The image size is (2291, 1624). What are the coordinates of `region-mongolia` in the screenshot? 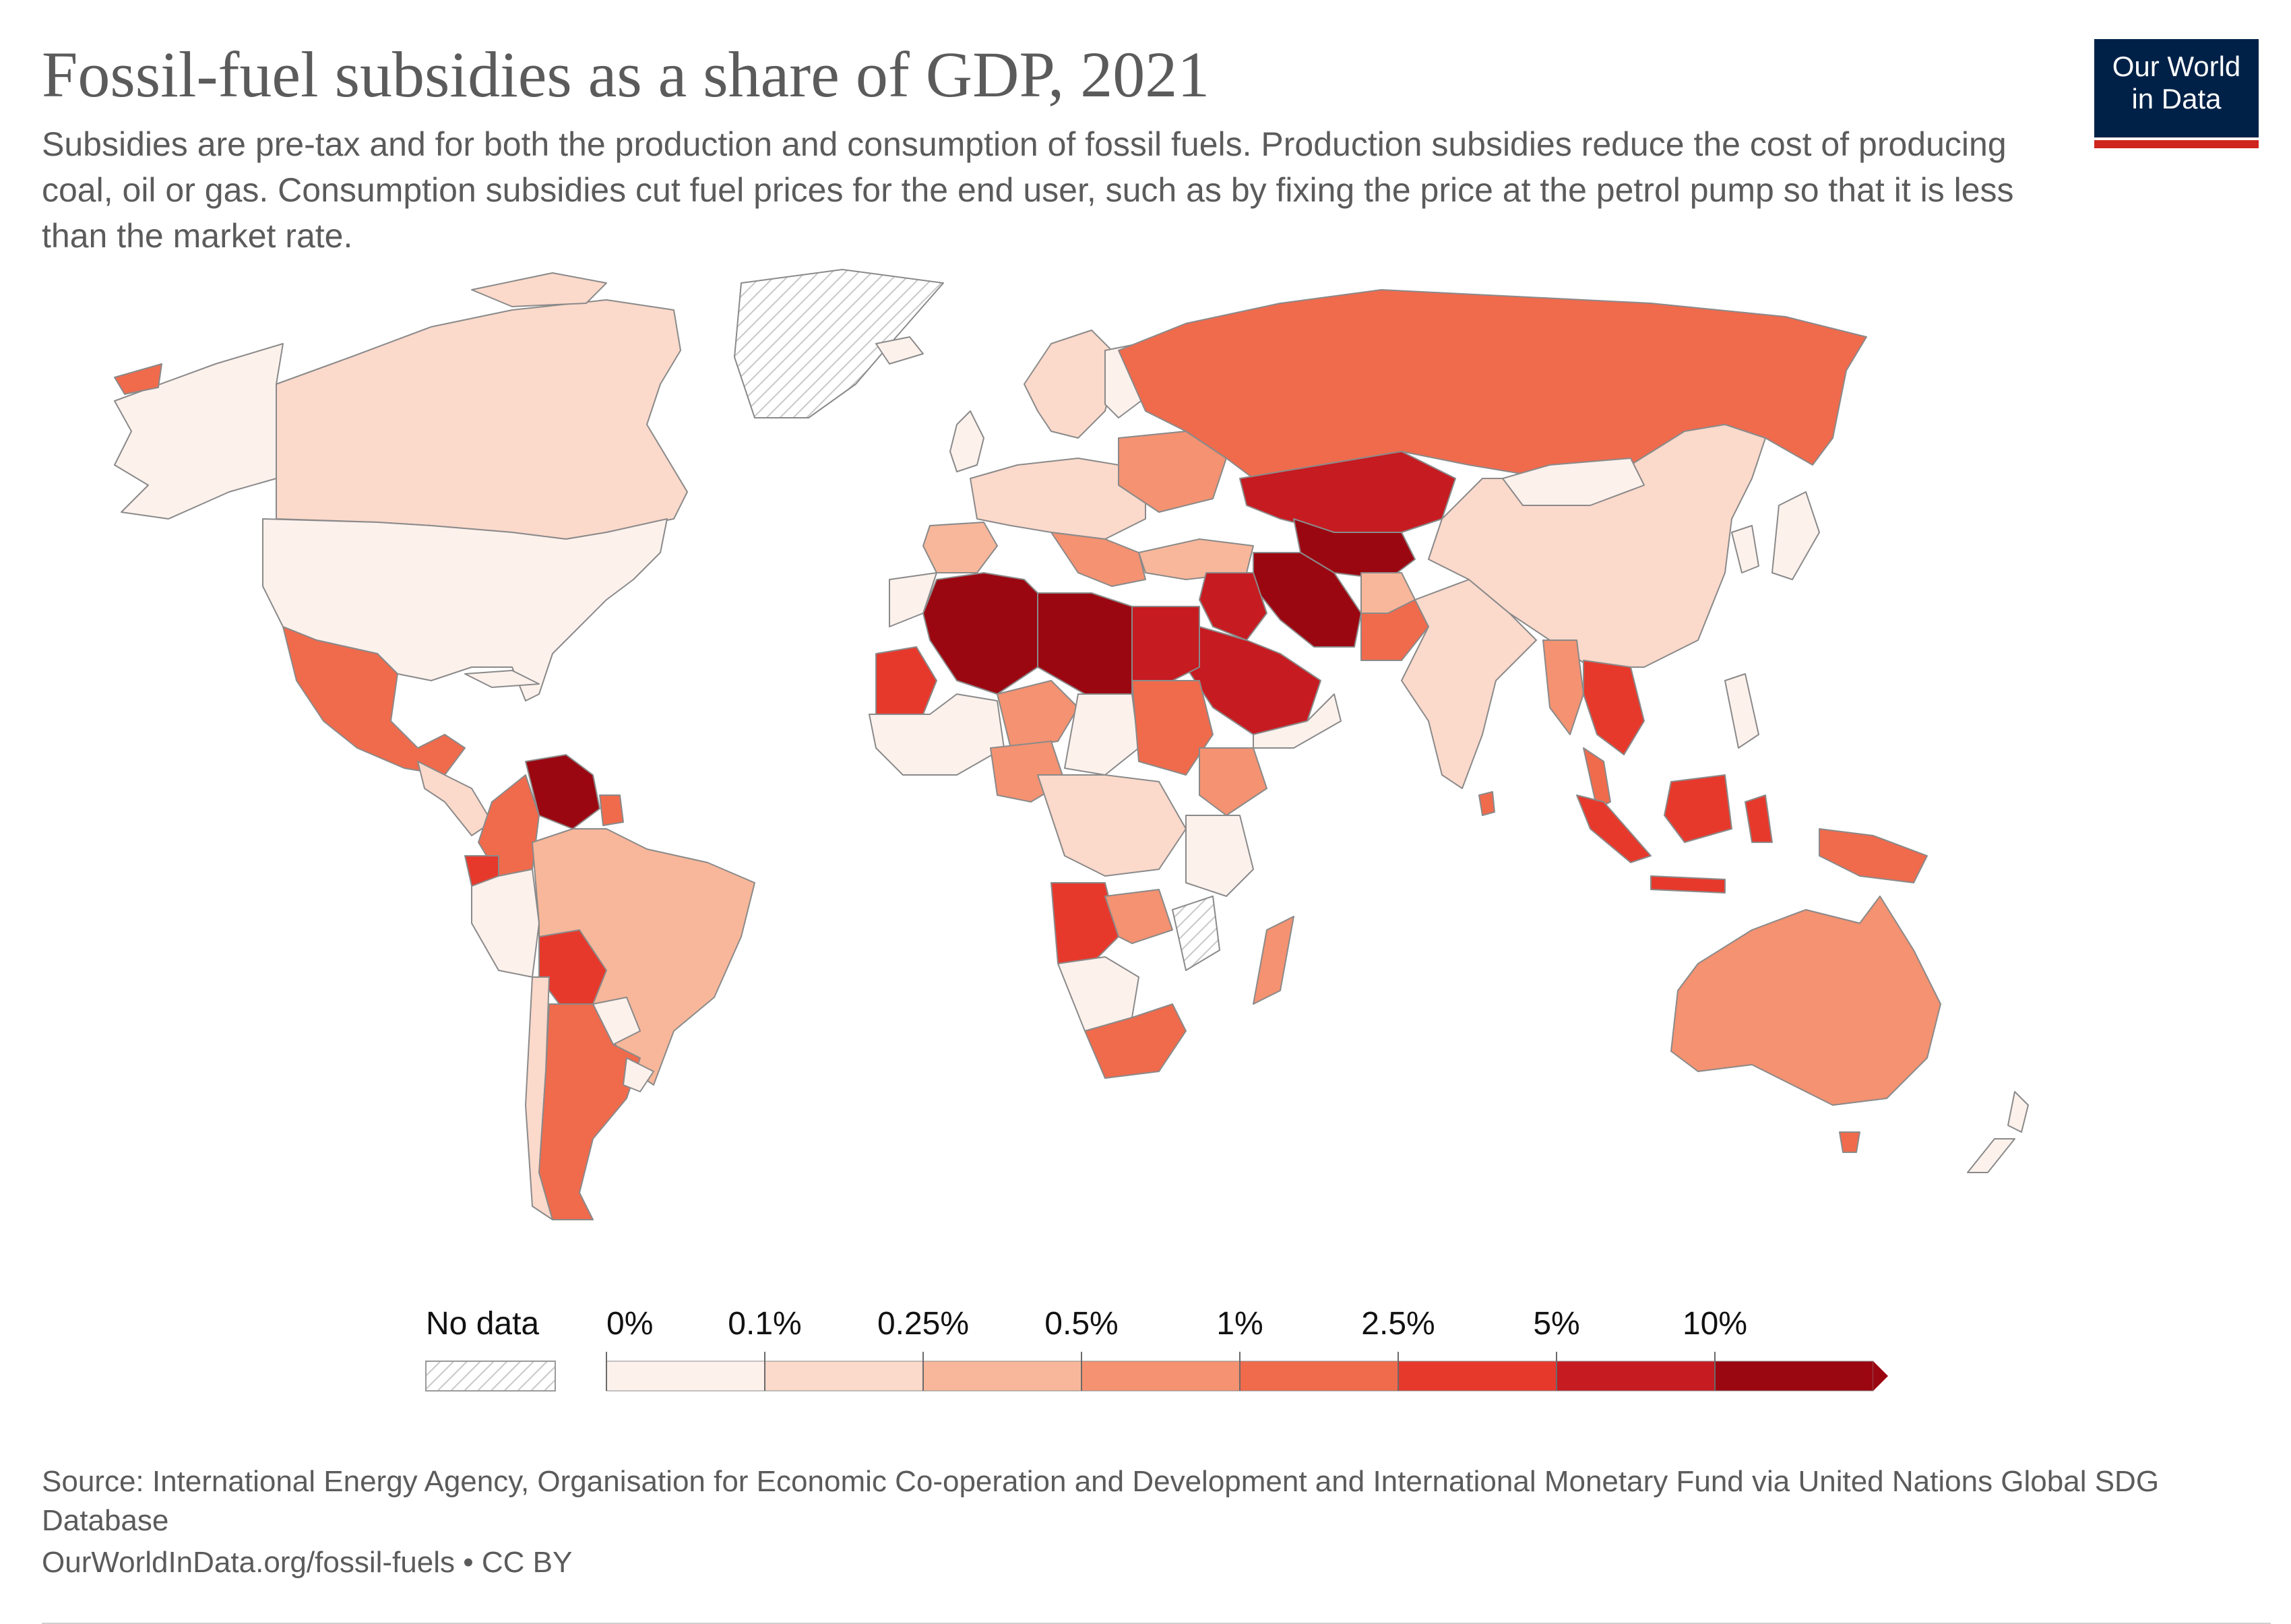 It's located at (1574, 482).